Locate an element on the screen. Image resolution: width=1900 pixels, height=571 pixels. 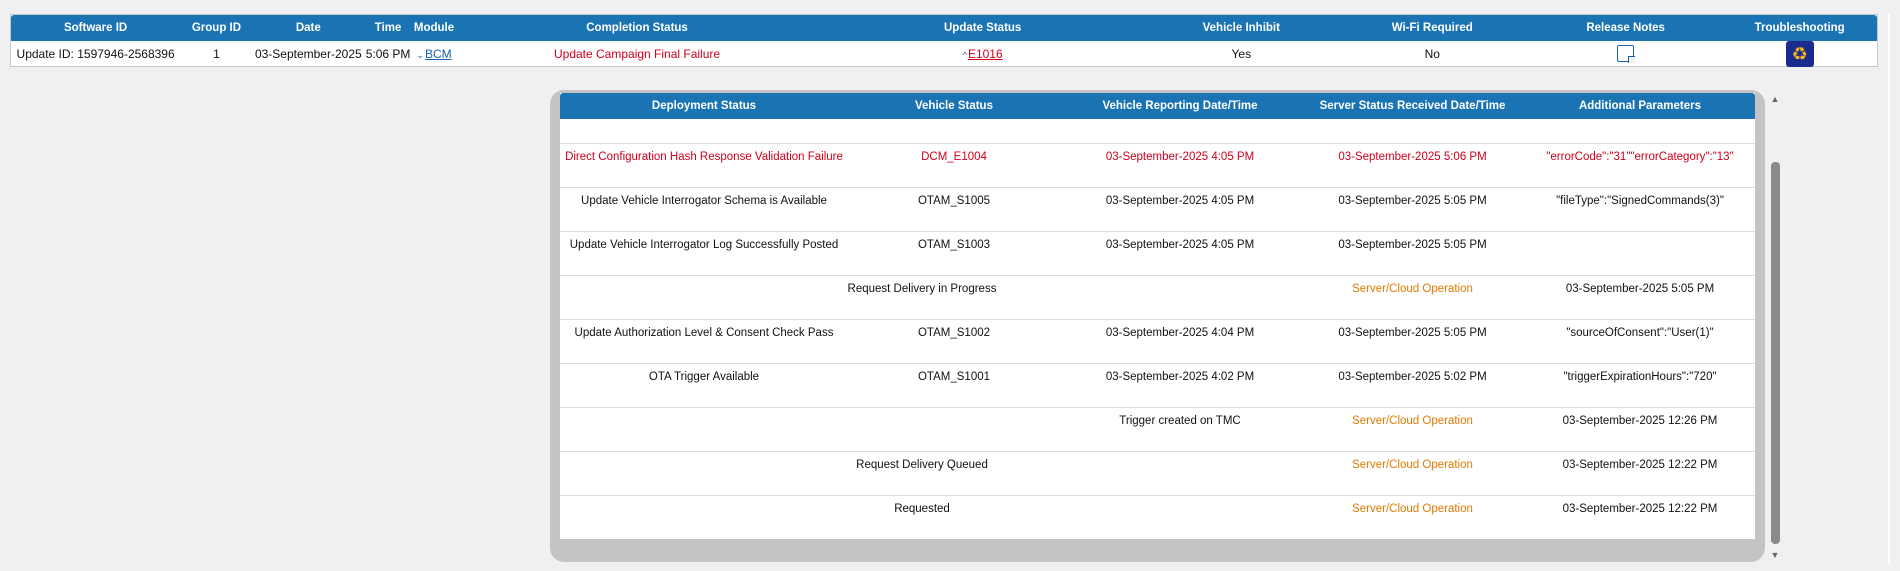
header-release-notes: Release Notes is located at coordinates (1625, 28).